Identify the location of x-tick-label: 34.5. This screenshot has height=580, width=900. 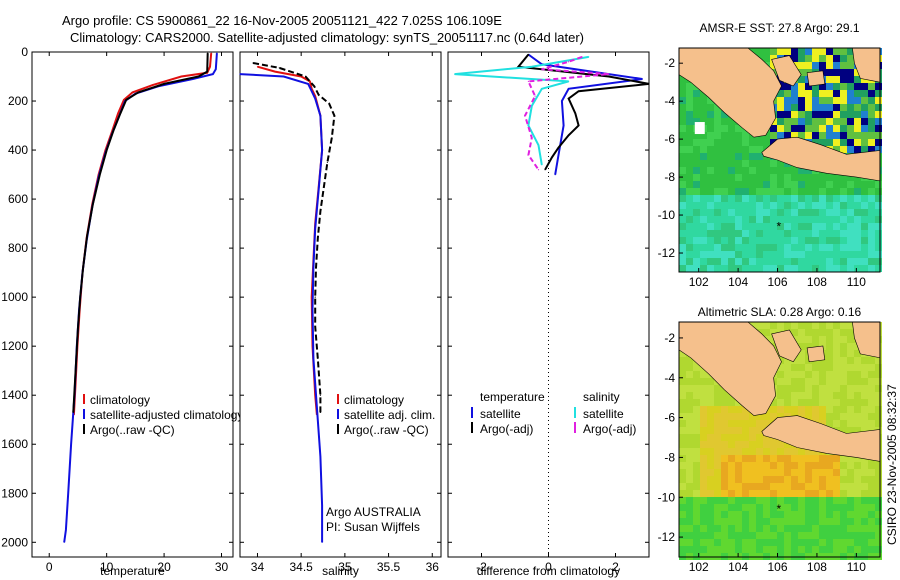
(301, 567).